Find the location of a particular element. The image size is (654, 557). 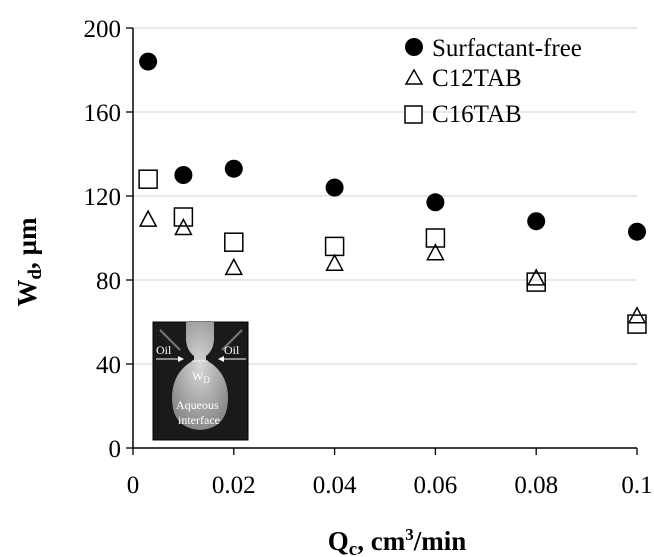

y-tick-label-4: 160 is located at coordinates (103, 113).